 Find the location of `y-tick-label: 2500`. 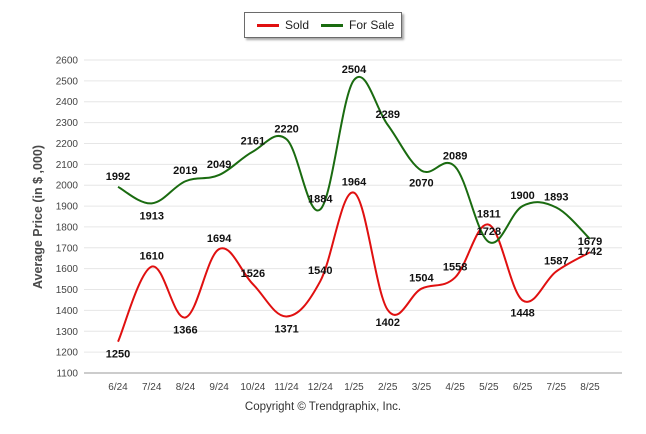

y-tick-label: 2500 is located at coordinates (67, 81).